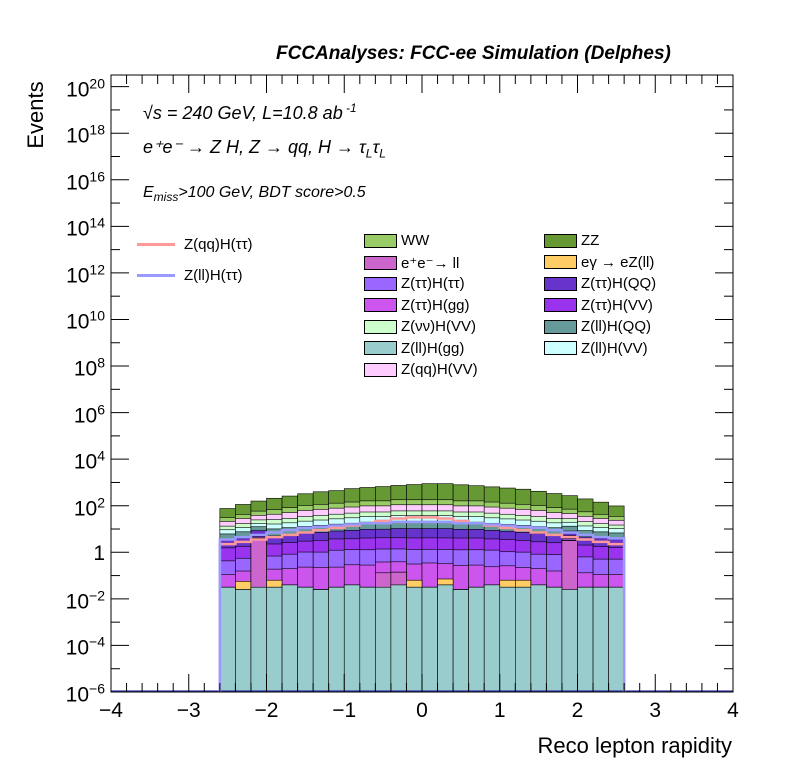 This screenshot has height=772, width=796. I want to click on legend-item: e⁺e⁻→ ll, so click(411, 263).